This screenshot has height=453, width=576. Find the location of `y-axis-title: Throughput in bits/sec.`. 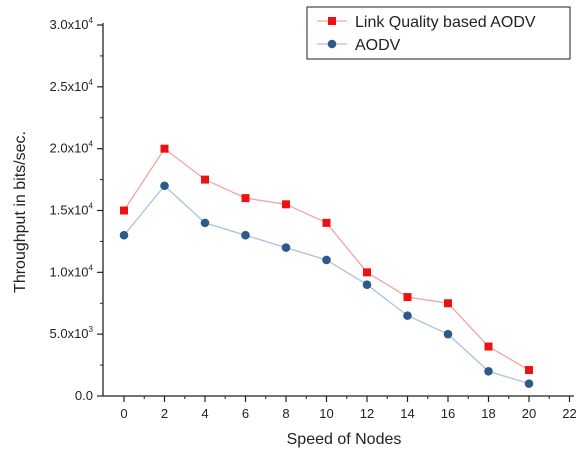

y-axis-title: Throughput in bits/sec. is located at coordinates (20, 212).